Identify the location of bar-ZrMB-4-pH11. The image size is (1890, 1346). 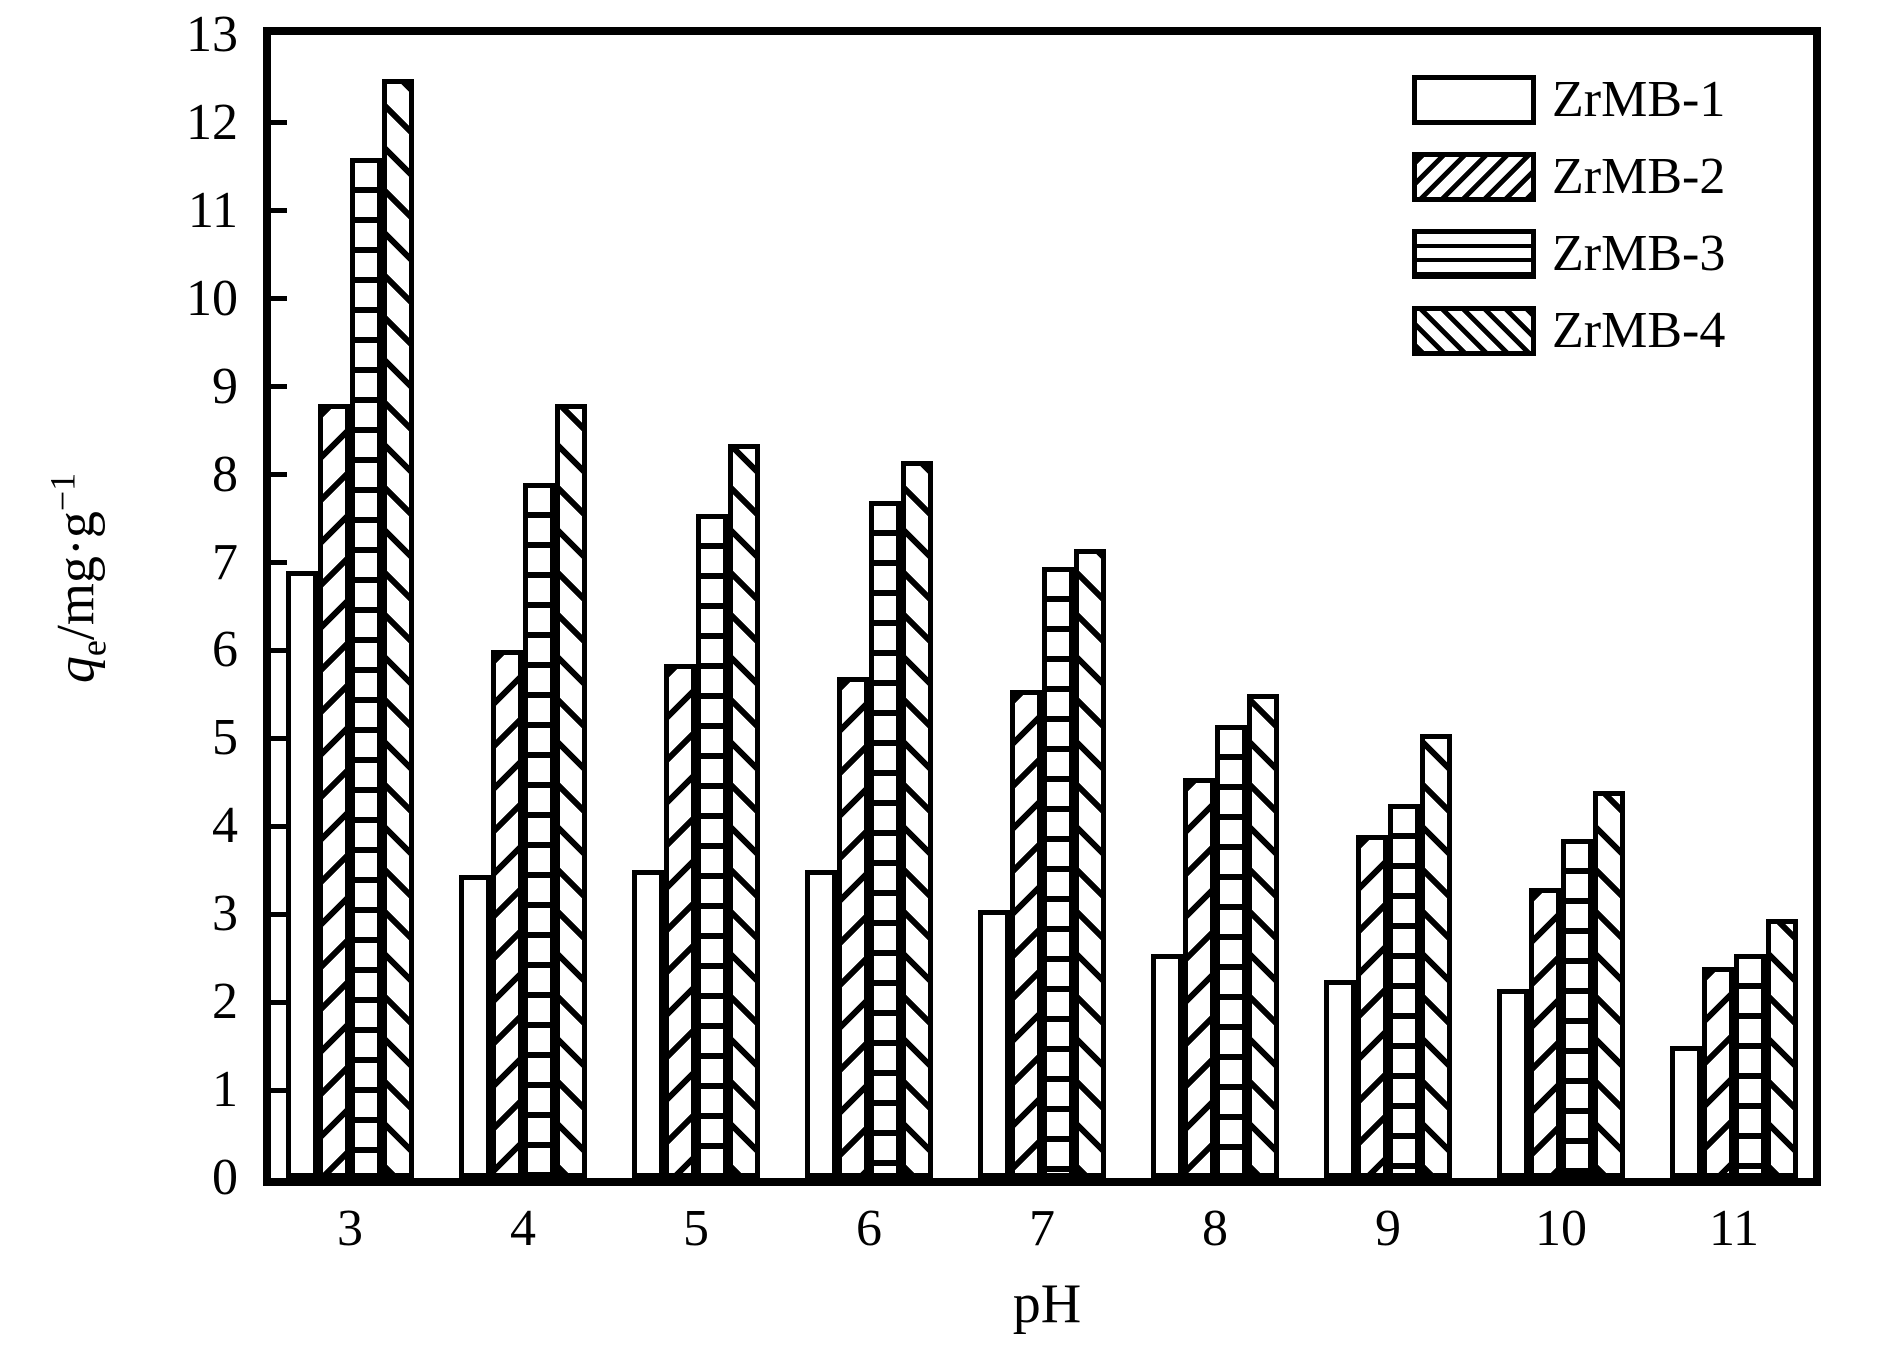
(1782, 1048).